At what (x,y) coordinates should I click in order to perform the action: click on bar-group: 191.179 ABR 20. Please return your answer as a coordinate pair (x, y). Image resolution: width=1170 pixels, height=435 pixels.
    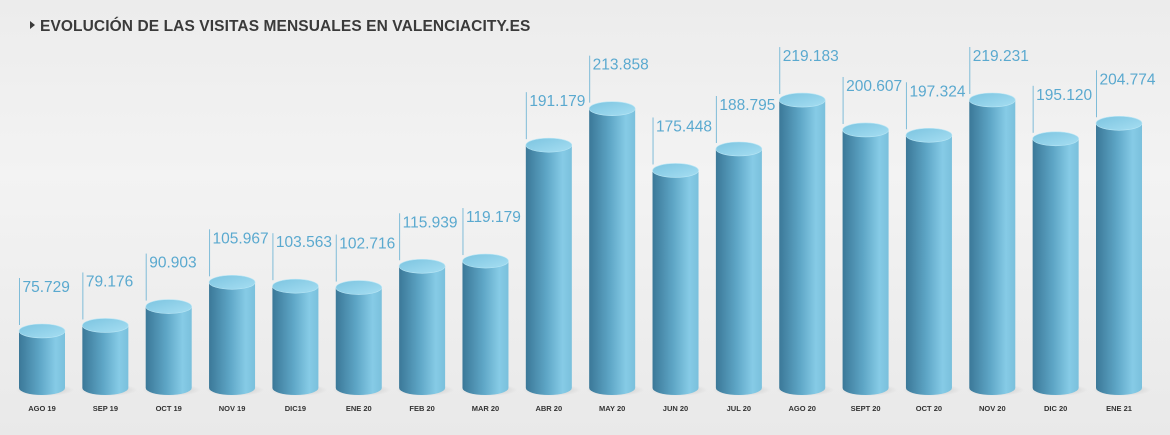
    Looking at the image, I should click on (553, 252).